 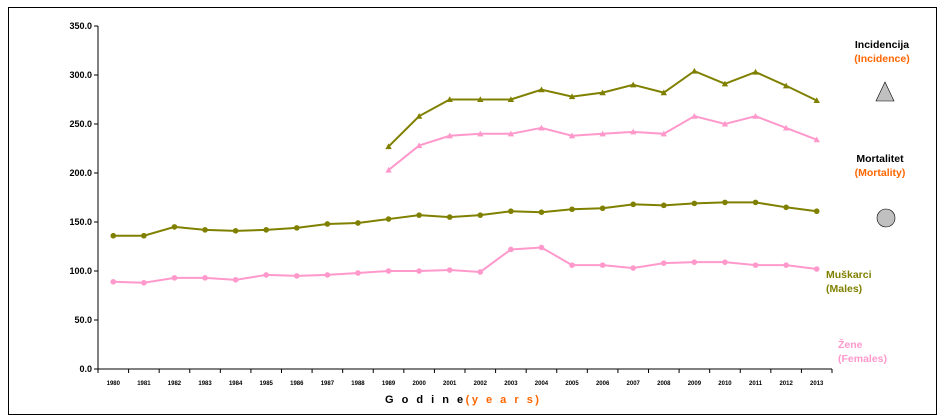 I want to click on legend-males-label-en: (Males), so click(x=844, y=289).